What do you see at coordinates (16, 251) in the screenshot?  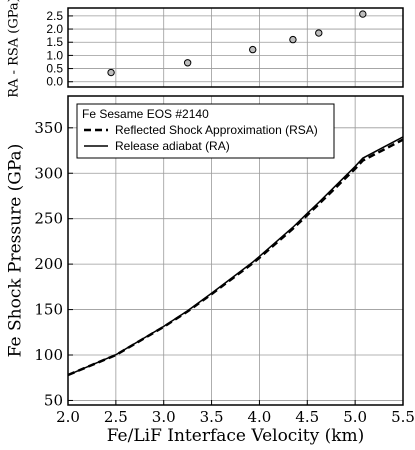 I see `main-y-axis-label: Fe Shock Pressure (GPa)` at bounding box center [16, 251].